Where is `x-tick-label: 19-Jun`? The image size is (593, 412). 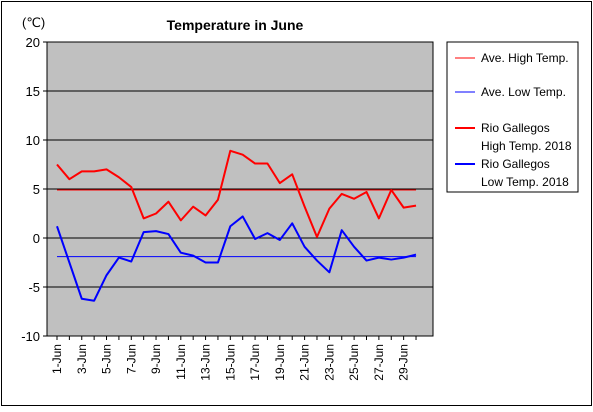 x-tick-label: 19-Jun is located at coordinates (280, 362).